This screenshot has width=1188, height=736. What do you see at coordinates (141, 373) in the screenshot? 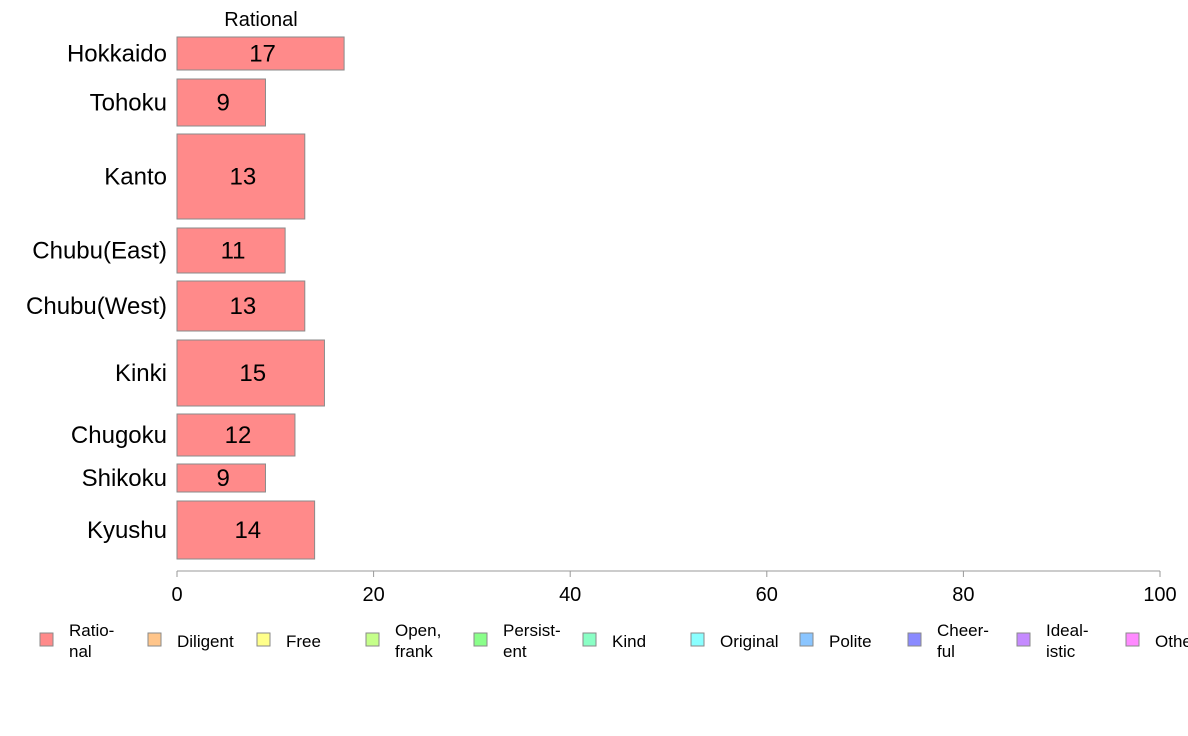
I see `region-label: Kinki` at bounding box center [141, 373].